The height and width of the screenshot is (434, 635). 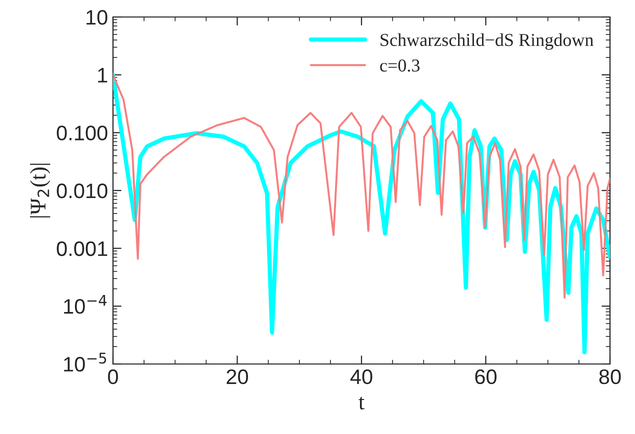 What do you see at coordinates (487, 41) in the screenshot?
I see `legend-label: Schwarzschild−dS Ringdown` at bounding box center [487, 41].